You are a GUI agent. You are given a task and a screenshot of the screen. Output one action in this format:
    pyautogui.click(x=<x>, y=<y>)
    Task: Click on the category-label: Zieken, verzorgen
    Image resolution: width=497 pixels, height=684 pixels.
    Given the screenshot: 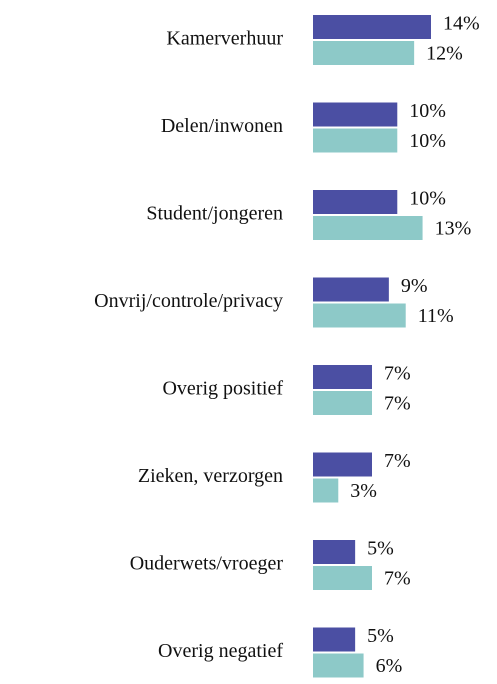 What is the action you would take?
    pyautogui.click(x=210, y=476)
    